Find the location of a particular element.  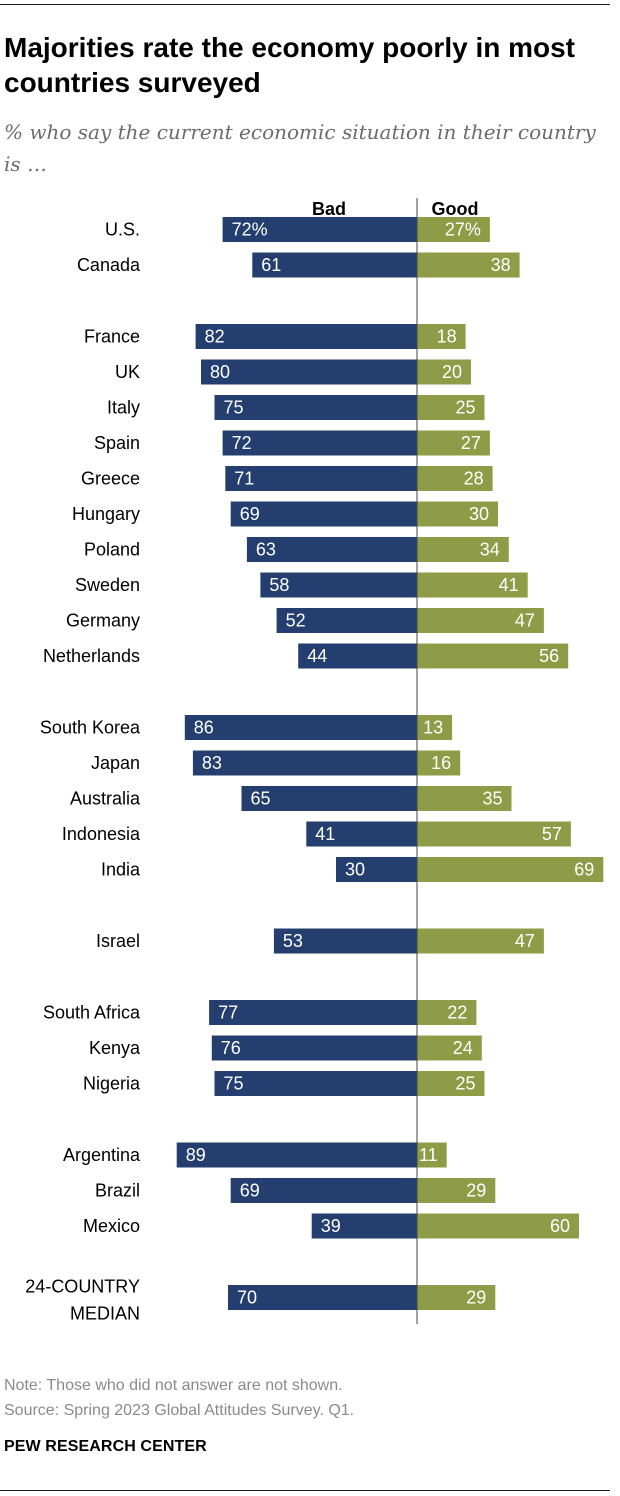

country-label-mexico: Mexico is located at coordinates (111, 1226).